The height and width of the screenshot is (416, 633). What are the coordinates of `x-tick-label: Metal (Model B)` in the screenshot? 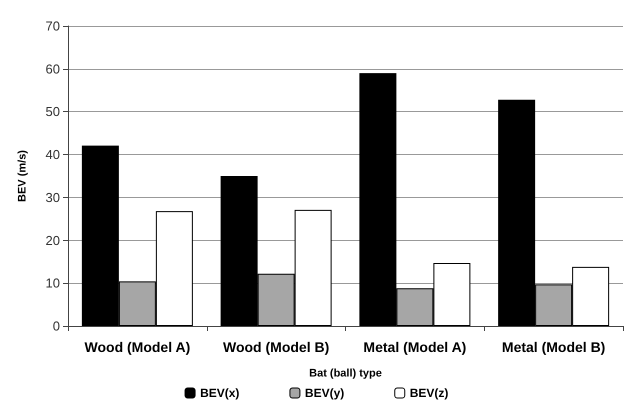 It's located at (554, 347).